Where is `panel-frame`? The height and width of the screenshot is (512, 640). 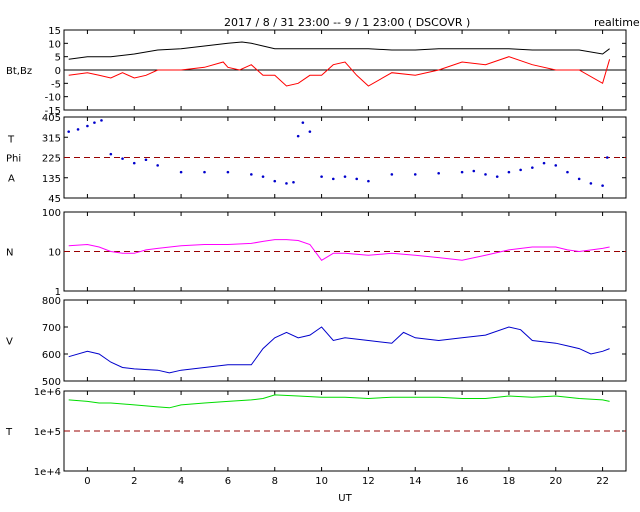 panel-frame is located at coordinates (345, 340).